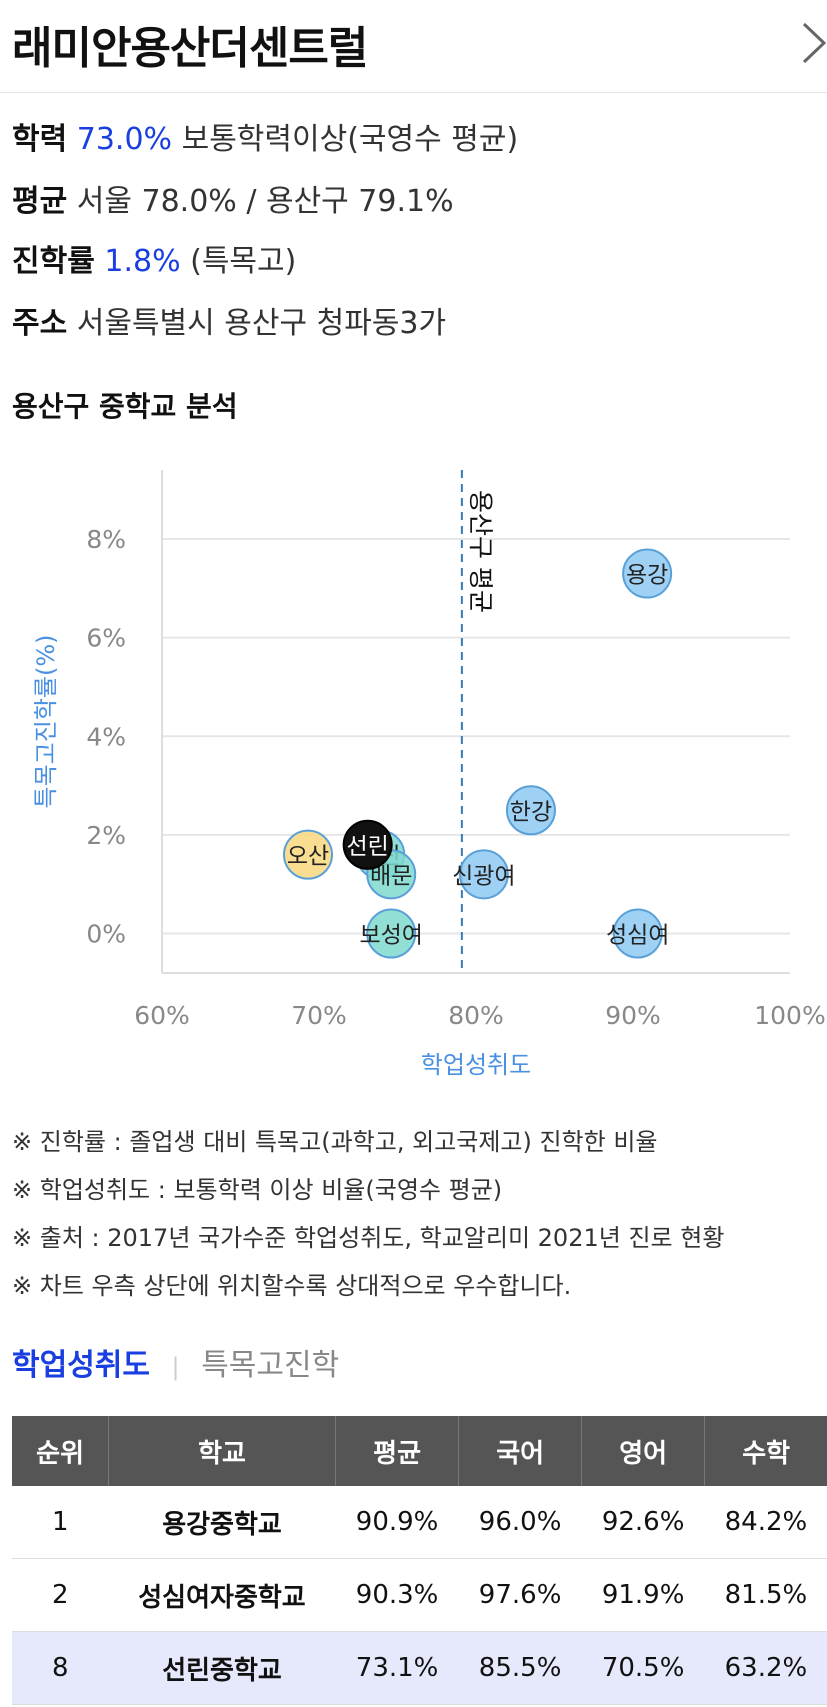  Describe the element at coordinates (222, 1522) in the screenshot. I see `school-name-cell: 용강중학교` at that location.